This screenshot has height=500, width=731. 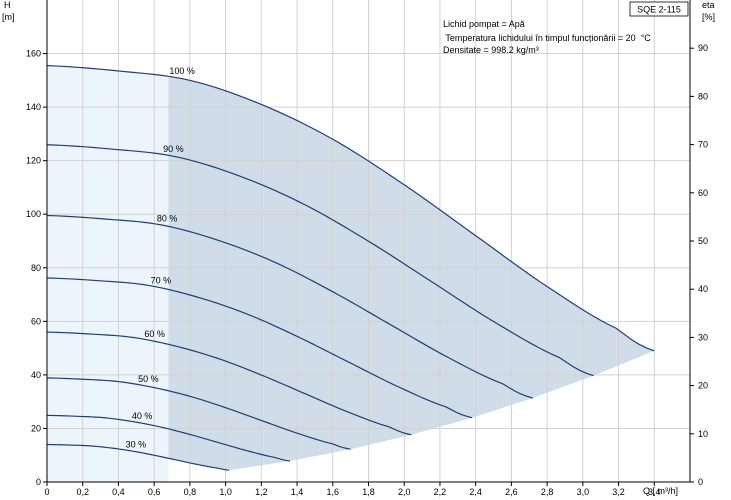 I want to click on y-axis-title: H, so click(x=7, y=5).